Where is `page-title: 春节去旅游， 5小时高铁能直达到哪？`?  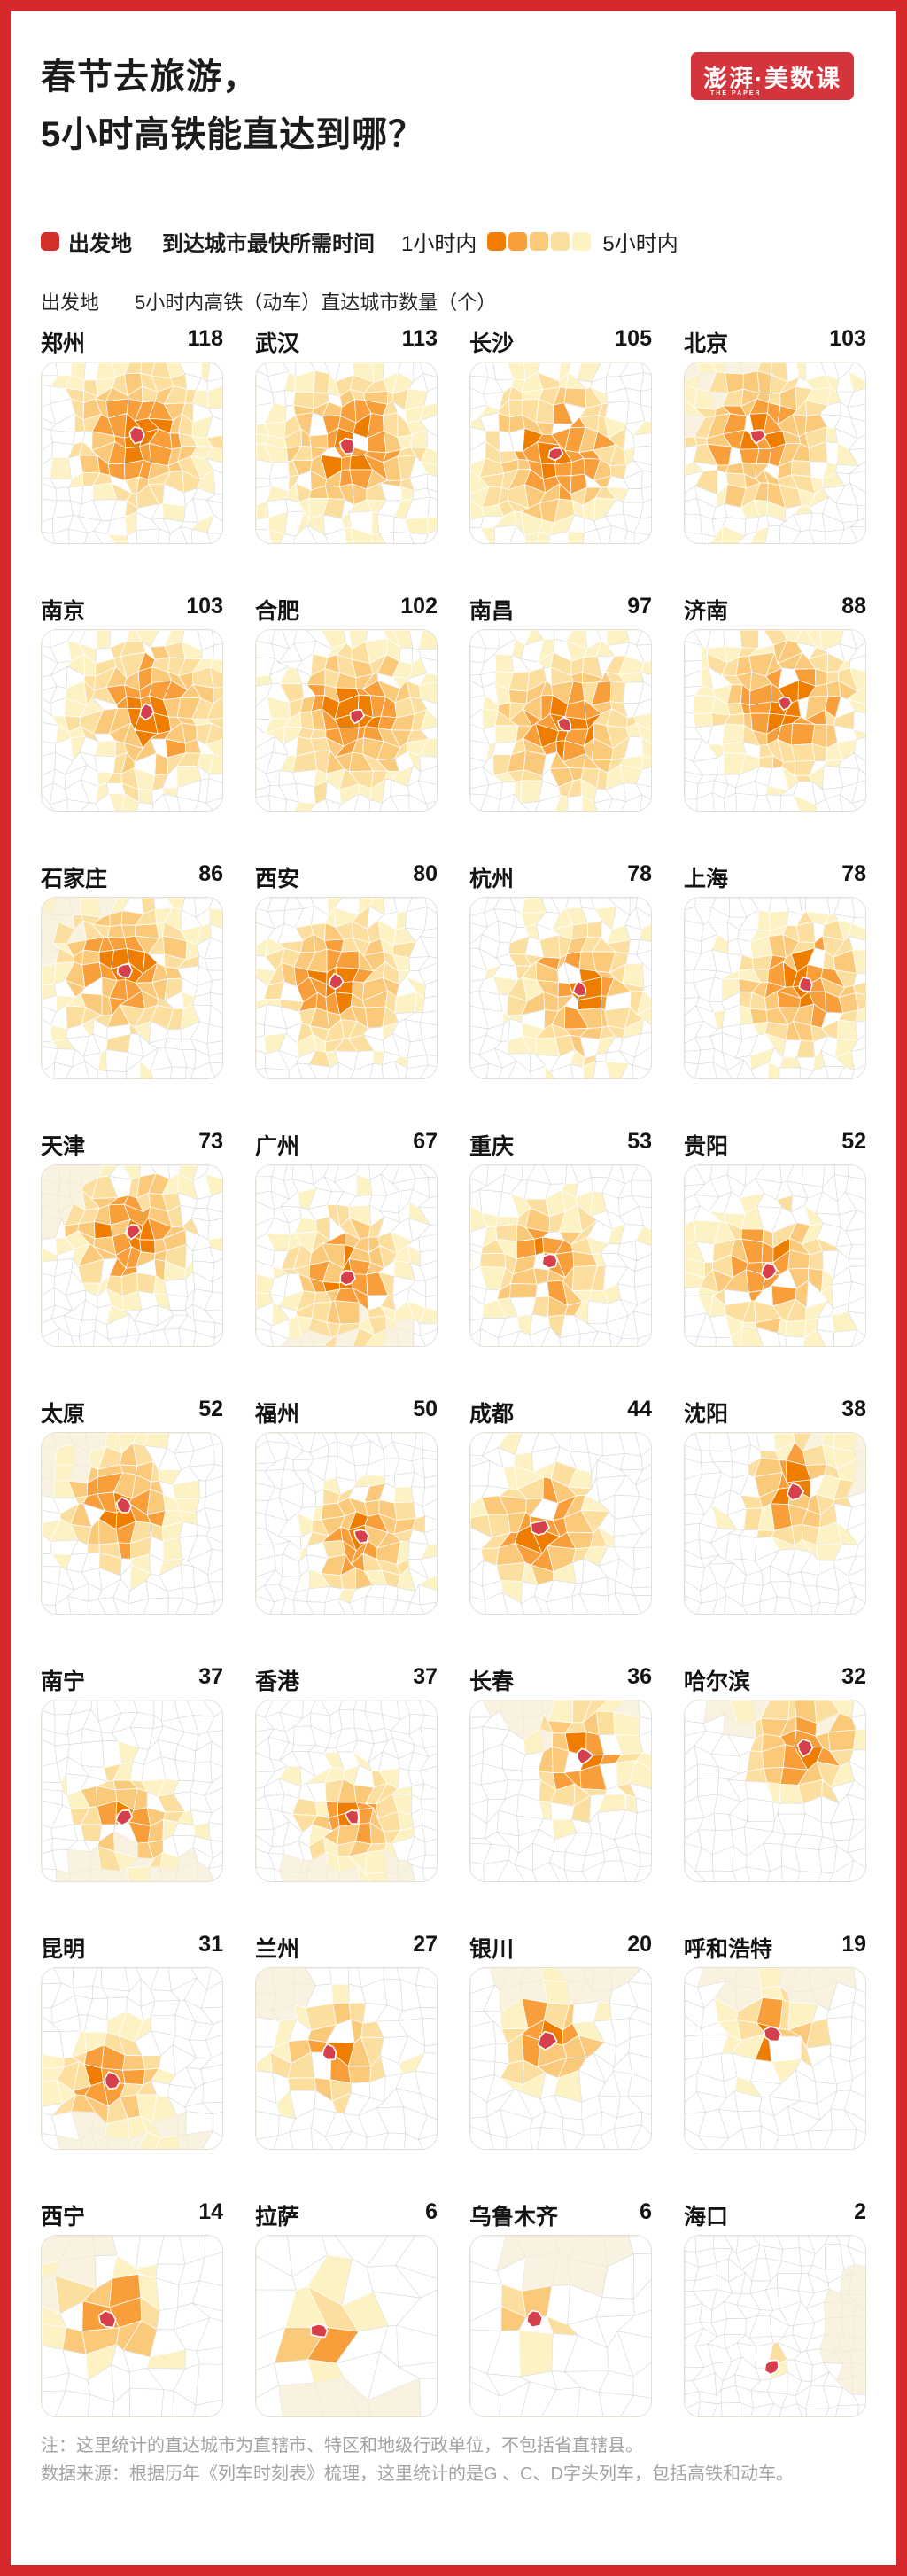 page-title: 春节去旅游， 5小时高铁能直达到哪？ is located at coordinates (453, 107).